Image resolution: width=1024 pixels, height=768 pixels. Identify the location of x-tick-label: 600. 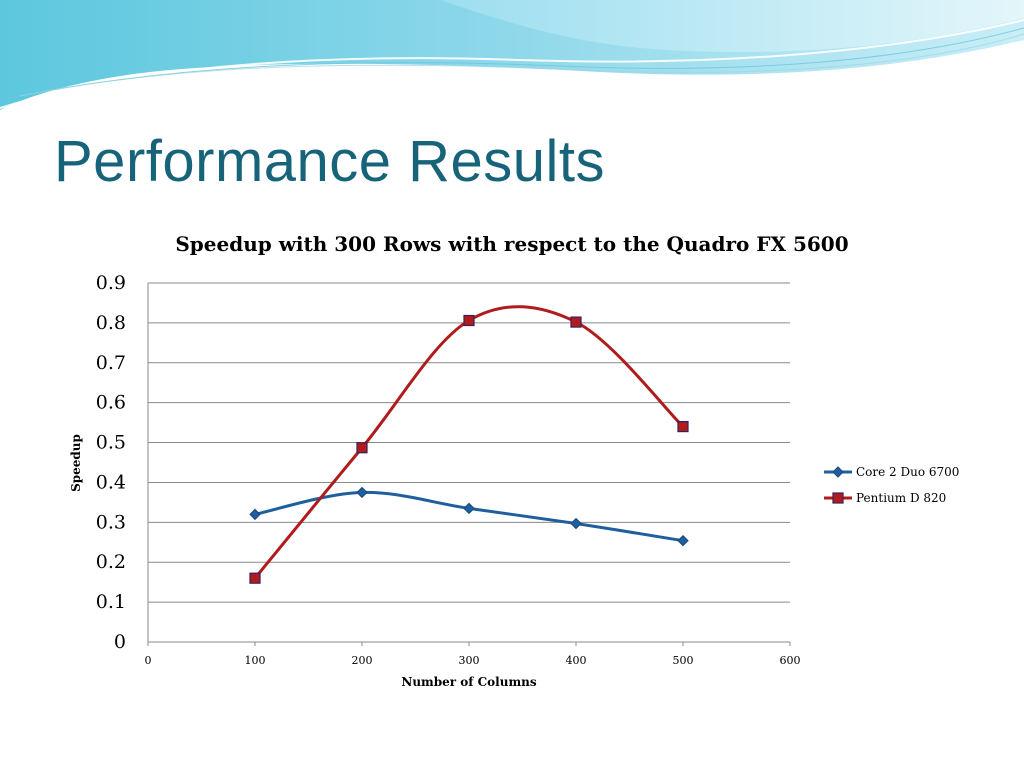
(790, 660).